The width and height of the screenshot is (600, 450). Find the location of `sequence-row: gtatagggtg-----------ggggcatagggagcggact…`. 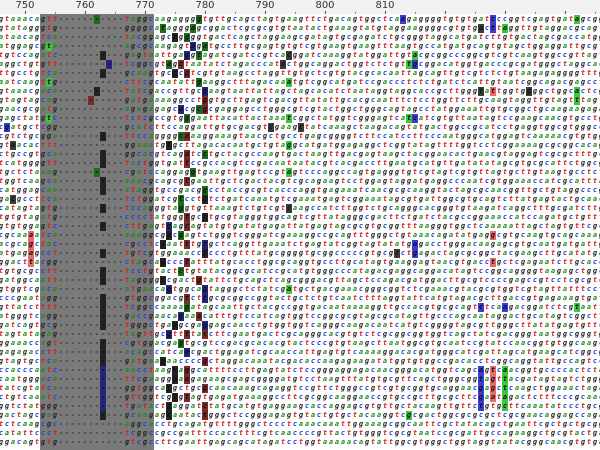

sequence-row: gtatagggtg-----------ggggcatagggagcggact… is located at coordinates (300, 28).